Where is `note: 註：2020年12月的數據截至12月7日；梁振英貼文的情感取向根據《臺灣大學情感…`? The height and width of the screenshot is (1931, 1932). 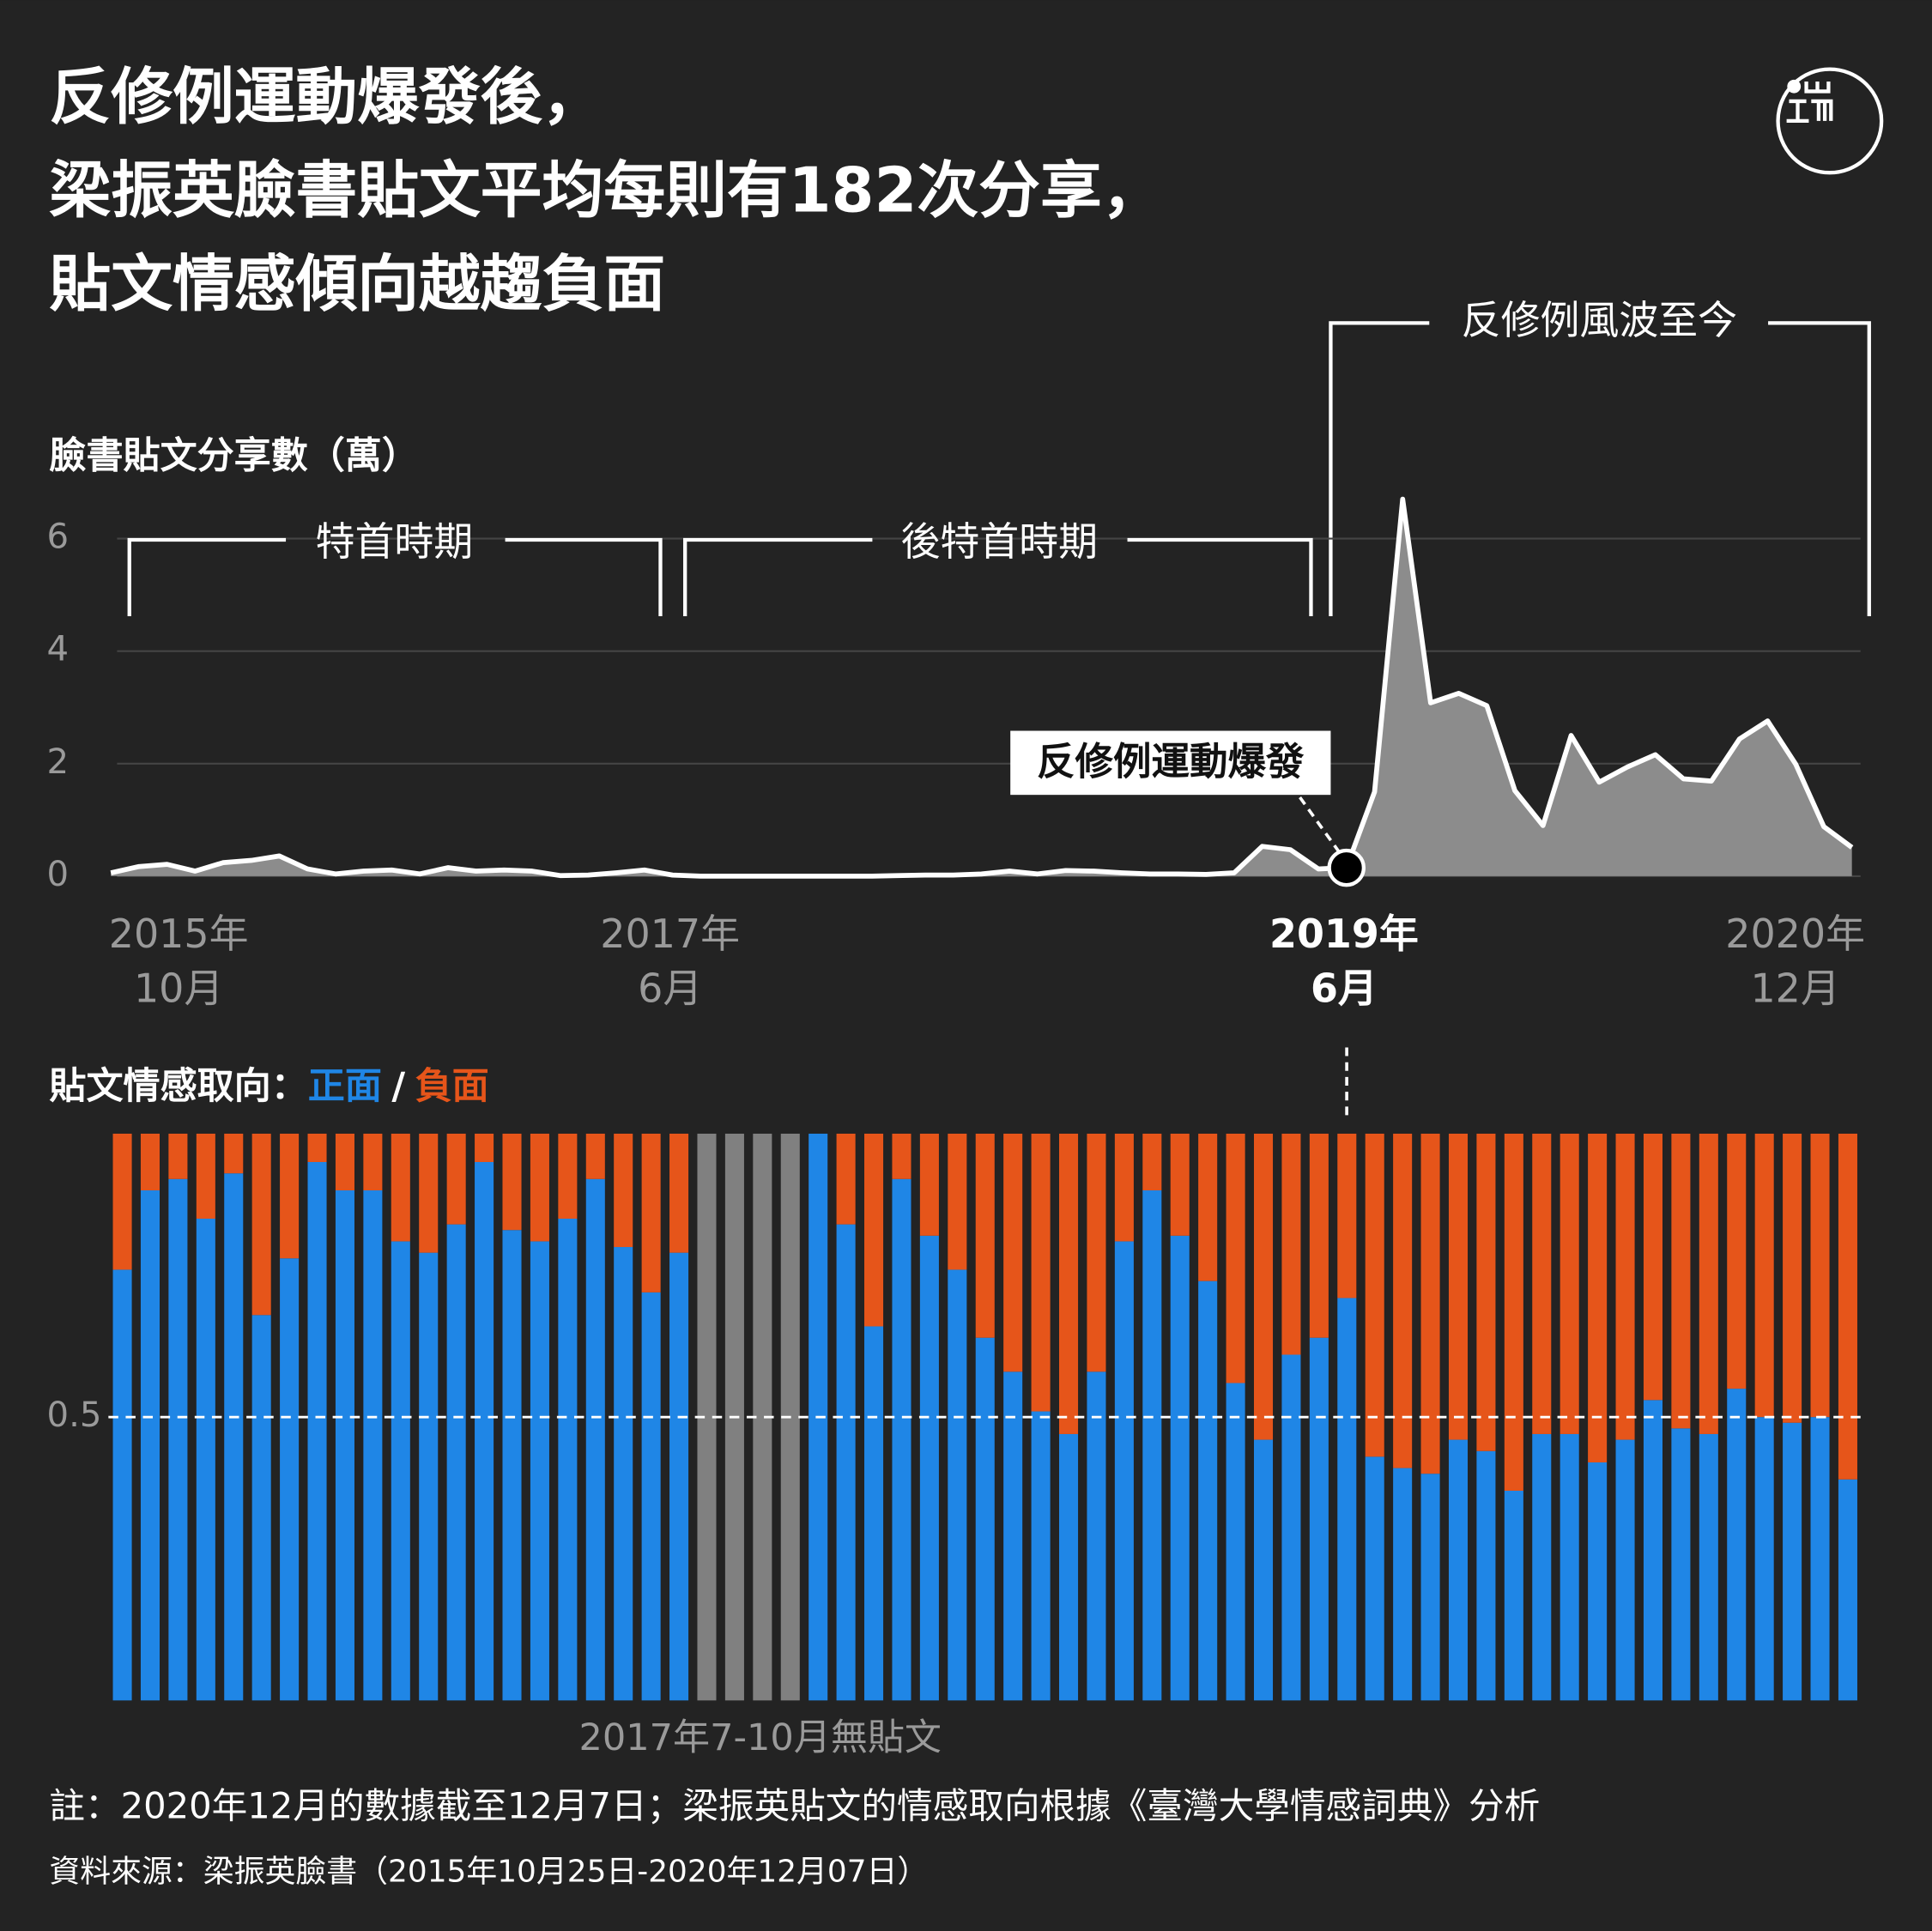 note: 註：2020年12月的數據截至12月7日；梁振英貼文的情感取向根據《臺灣大學情感… is located at coordinates (795, 1806).